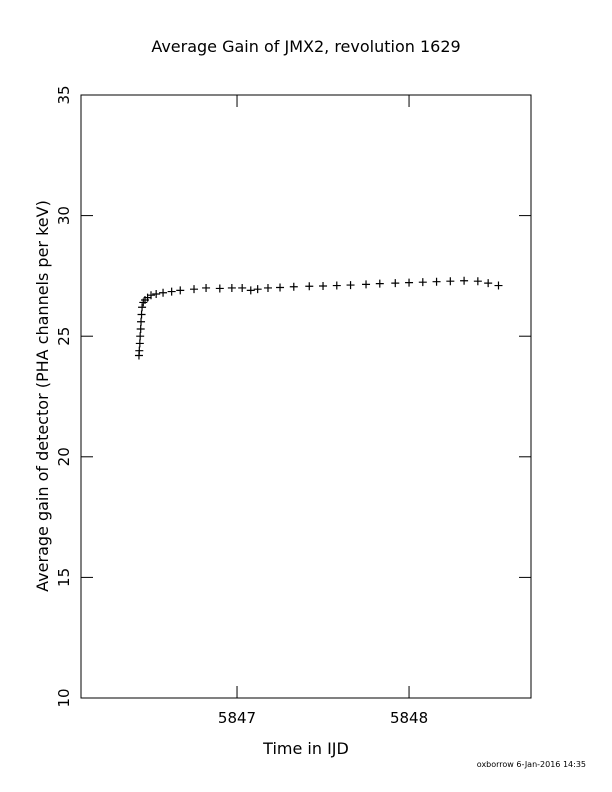  Describe the element at coordinates (64, 697) in the screenshot. I see `y-tick-label: 10` at that location.